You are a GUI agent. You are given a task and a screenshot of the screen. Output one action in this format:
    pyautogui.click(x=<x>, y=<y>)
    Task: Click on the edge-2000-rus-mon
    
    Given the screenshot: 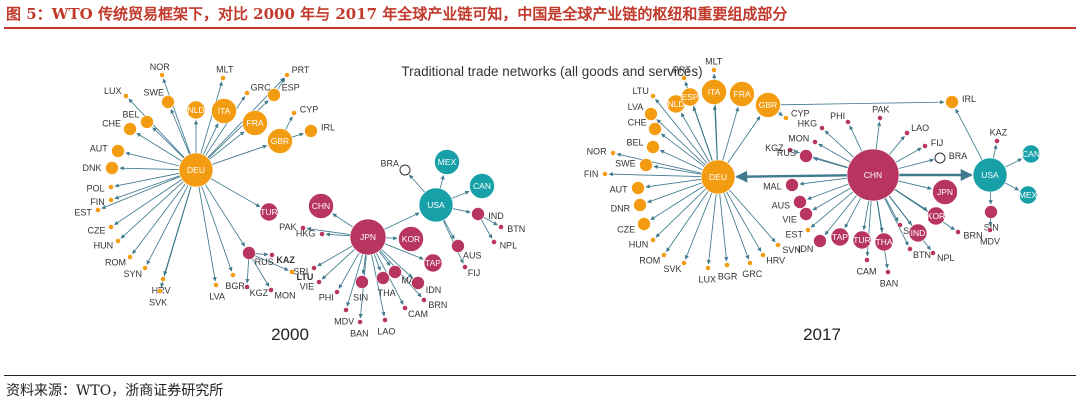 What is the action you would take?
    pyautogui.click(x=260, y=272)
    